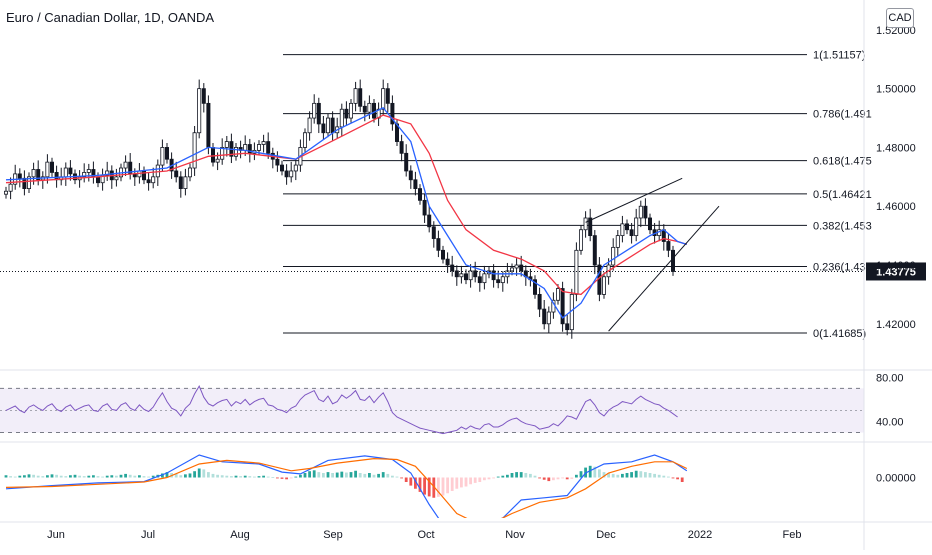  What do you see at coordinates (664, 268) in the screenshot?
I see `wedge-lower-line` at bounding box center [664, 268].